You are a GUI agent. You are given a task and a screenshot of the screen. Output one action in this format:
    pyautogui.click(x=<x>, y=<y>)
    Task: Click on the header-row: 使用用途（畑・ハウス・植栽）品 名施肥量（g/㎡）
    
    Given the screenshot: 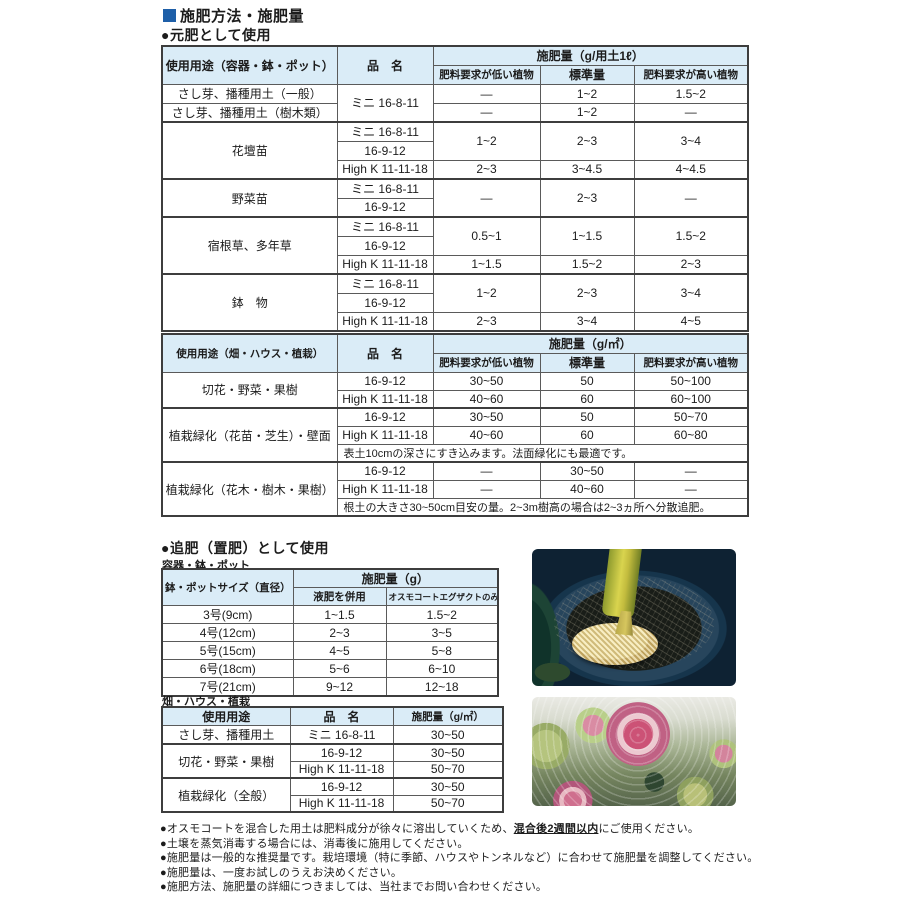 What is the action you would take?
    pyautogui.click(x=455, y=353)
    